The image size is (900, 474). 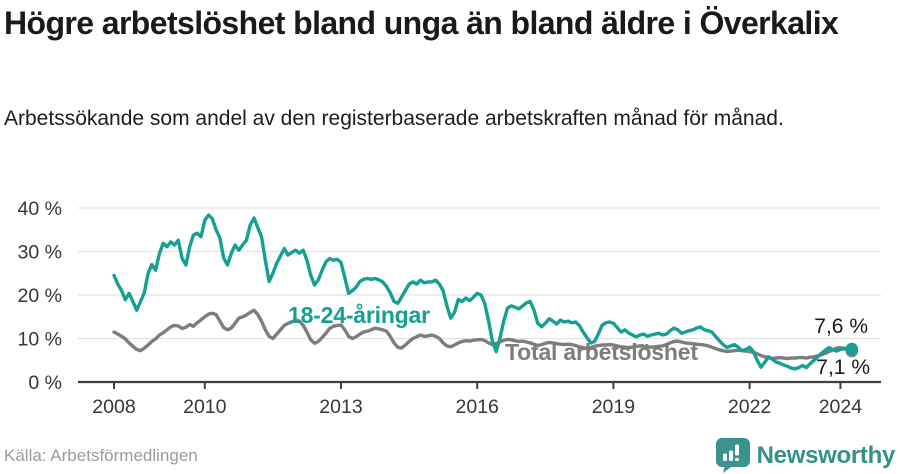 I want to click on series-end-dot, so click(x=851, y=349).